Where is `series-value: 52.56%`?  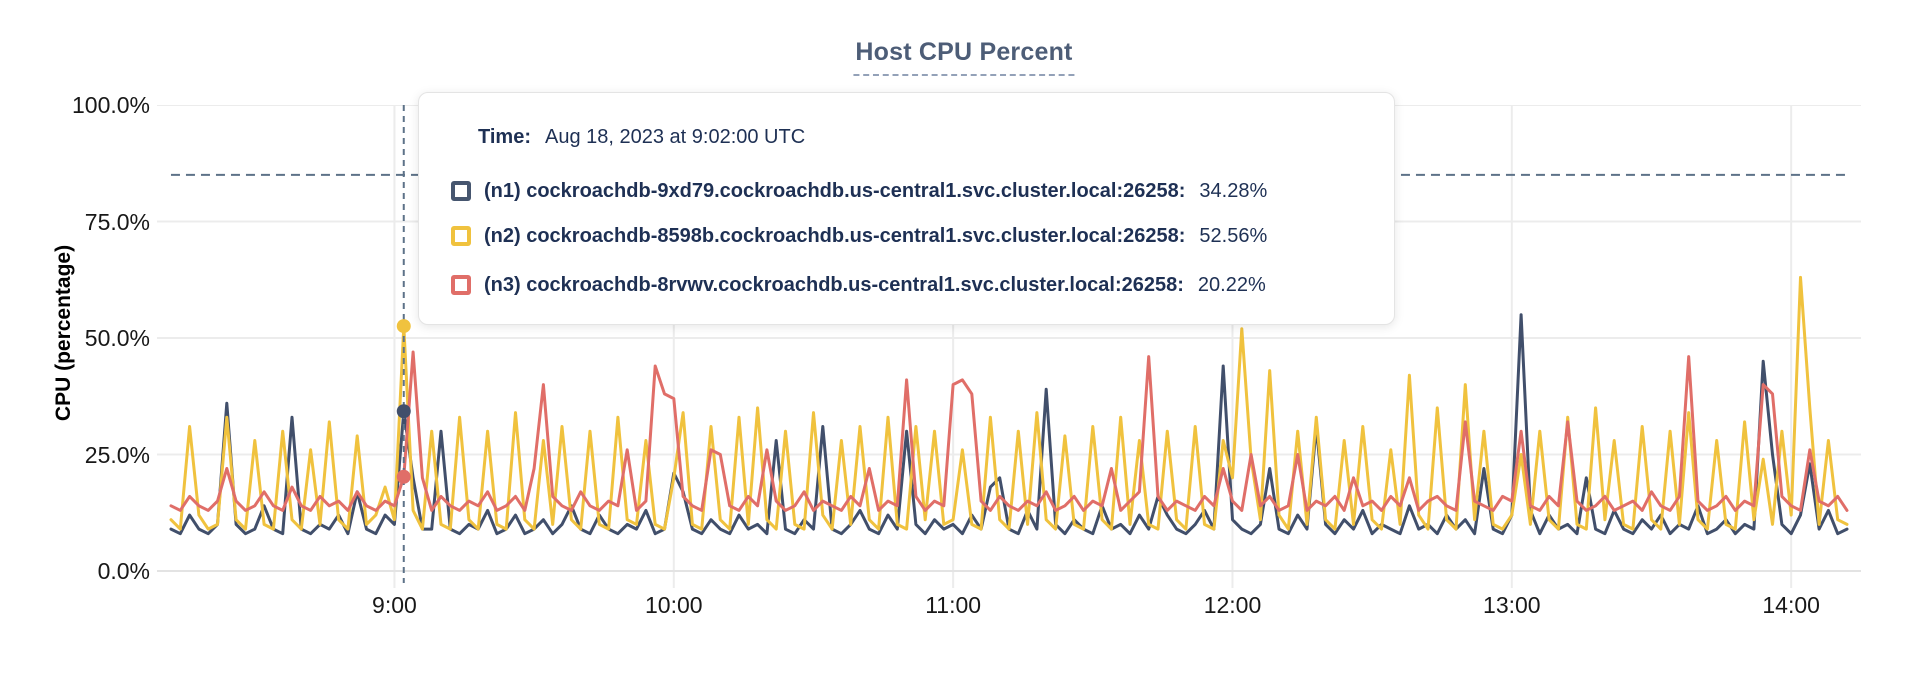
series-value: 52.56% is located at coordinates (1233, 236).